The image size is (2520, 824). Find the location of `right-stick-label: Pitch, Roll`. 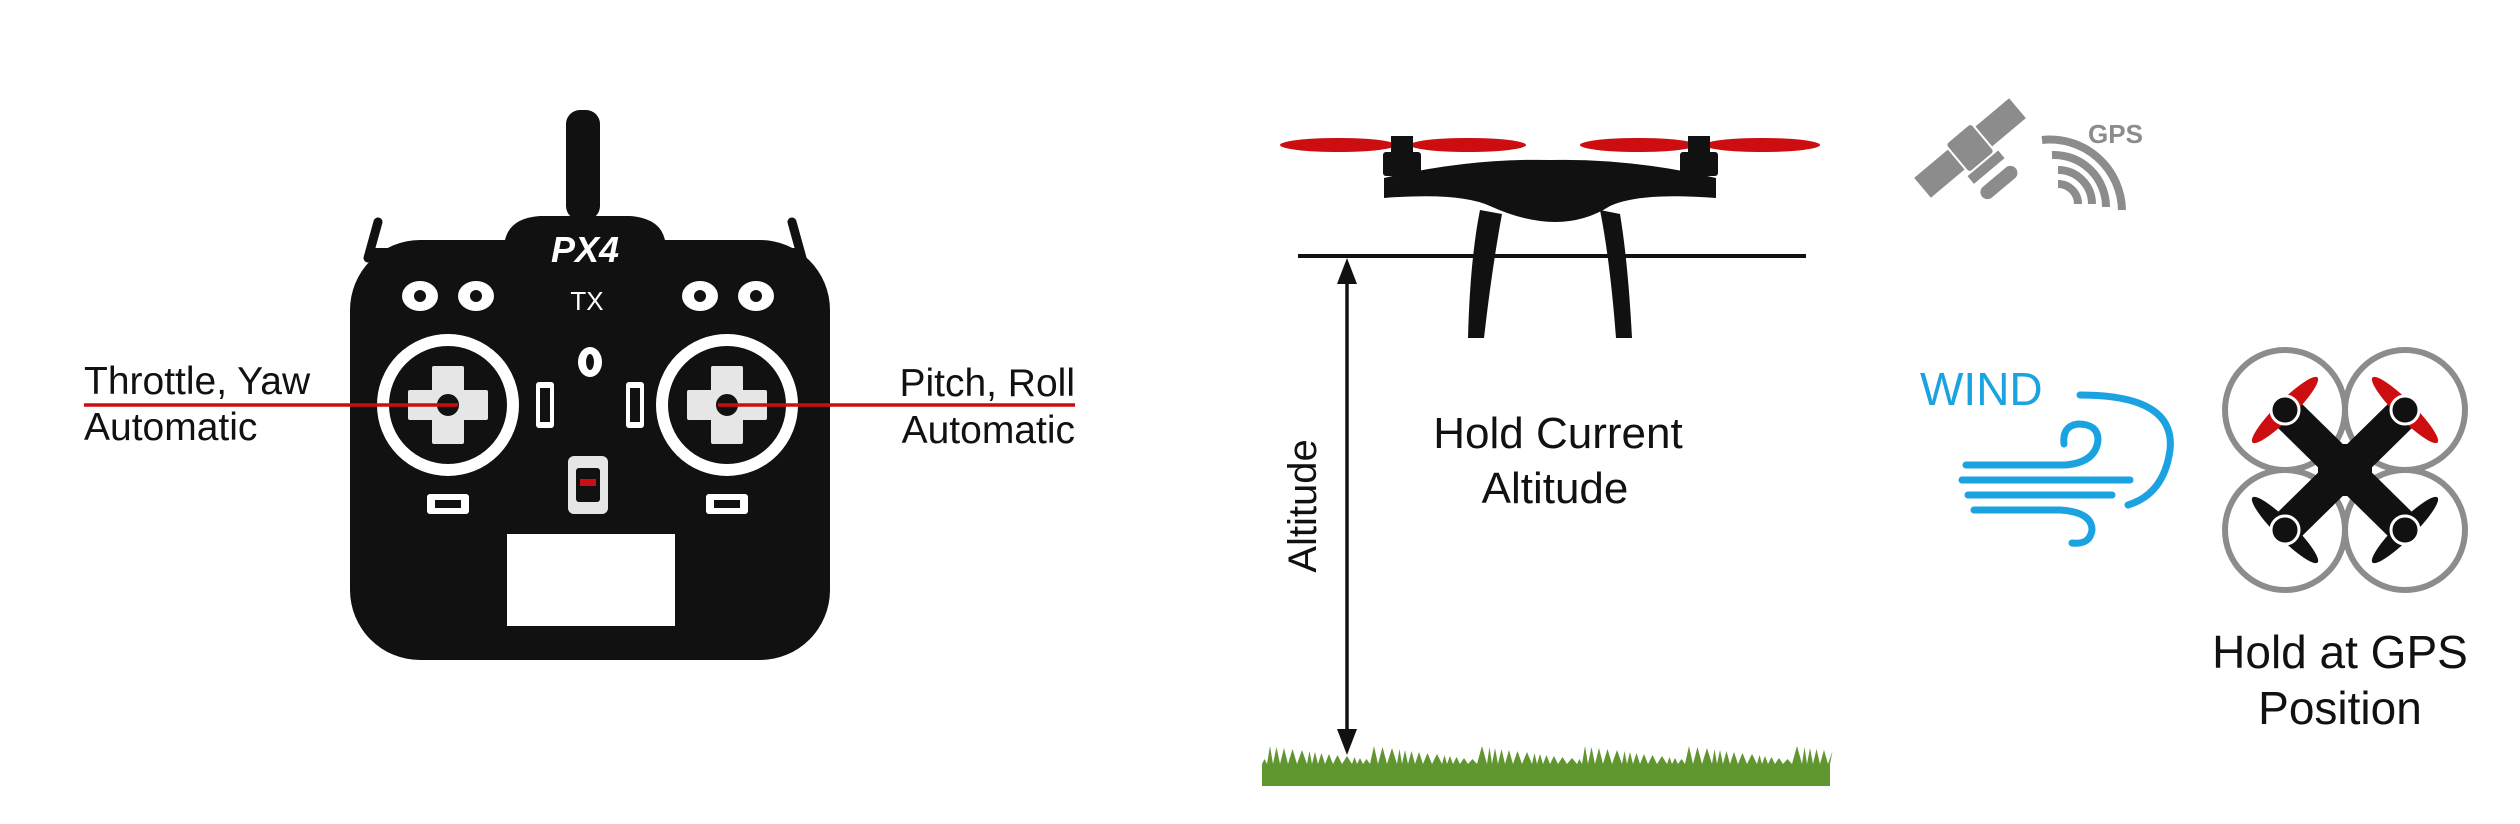

right-stick-label: Pitch, Roll is located at coordinates (987, 383).